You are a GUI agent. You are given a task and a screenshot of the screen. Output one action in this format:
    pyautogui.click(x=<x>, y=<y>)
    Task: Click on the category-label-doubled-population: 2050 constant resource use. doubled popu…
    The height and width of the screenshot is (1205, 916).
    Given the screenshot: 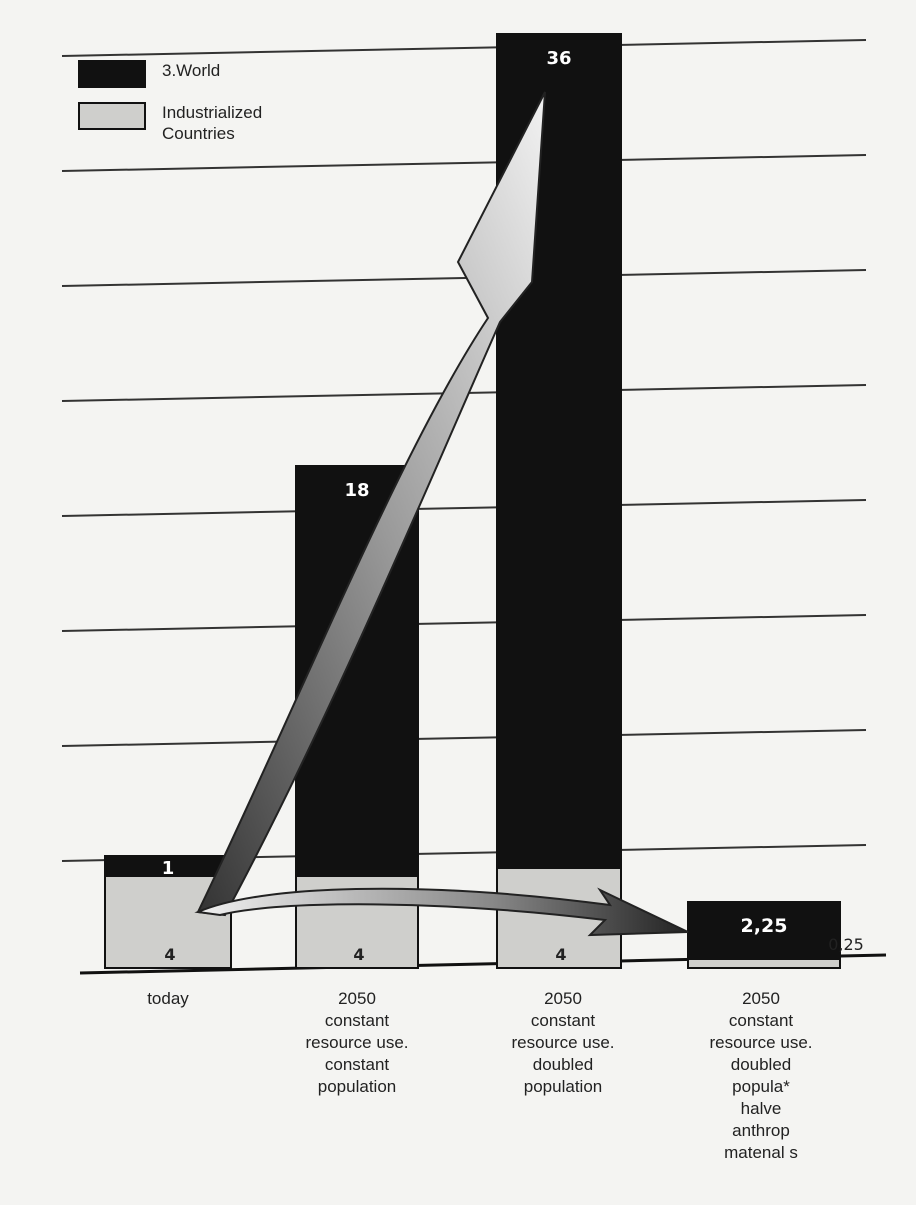 What is the action you would take?
    pyautogui.click(x=563, y=1042)
    